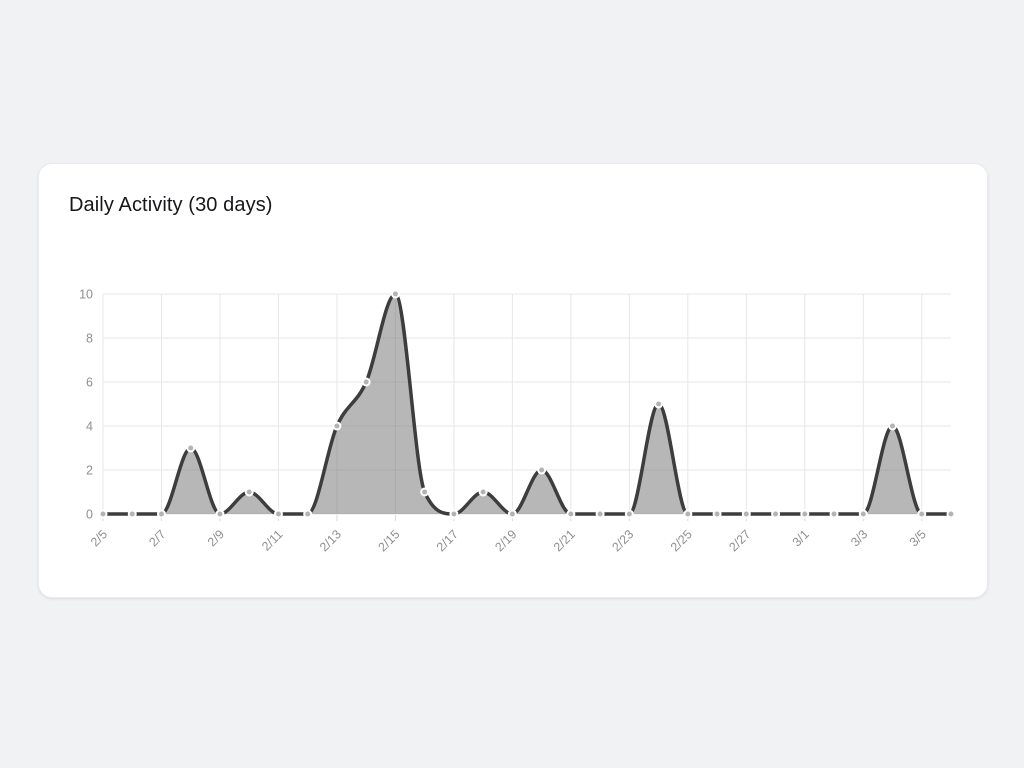 The height and width of the screenshot is (768, 1024). Describe the element at coordinates (801, 538) in the screenshot. I see `x-tick-label: 3/1` at that location.